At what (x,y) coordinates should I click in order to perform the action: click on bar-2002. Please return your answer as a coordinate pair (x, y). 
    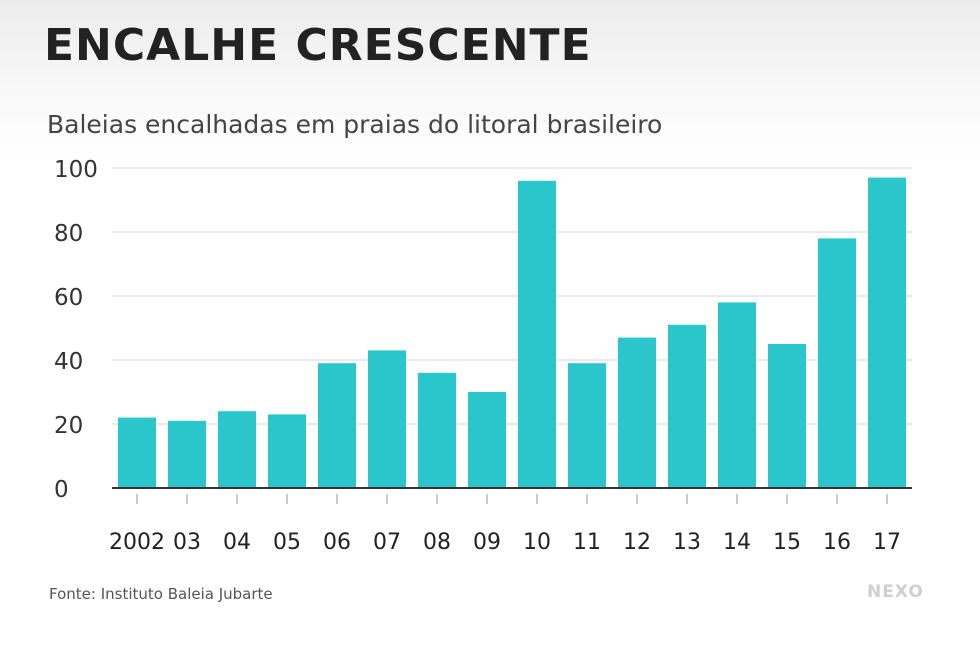
    Looking at the image, I should click on (137, 452).